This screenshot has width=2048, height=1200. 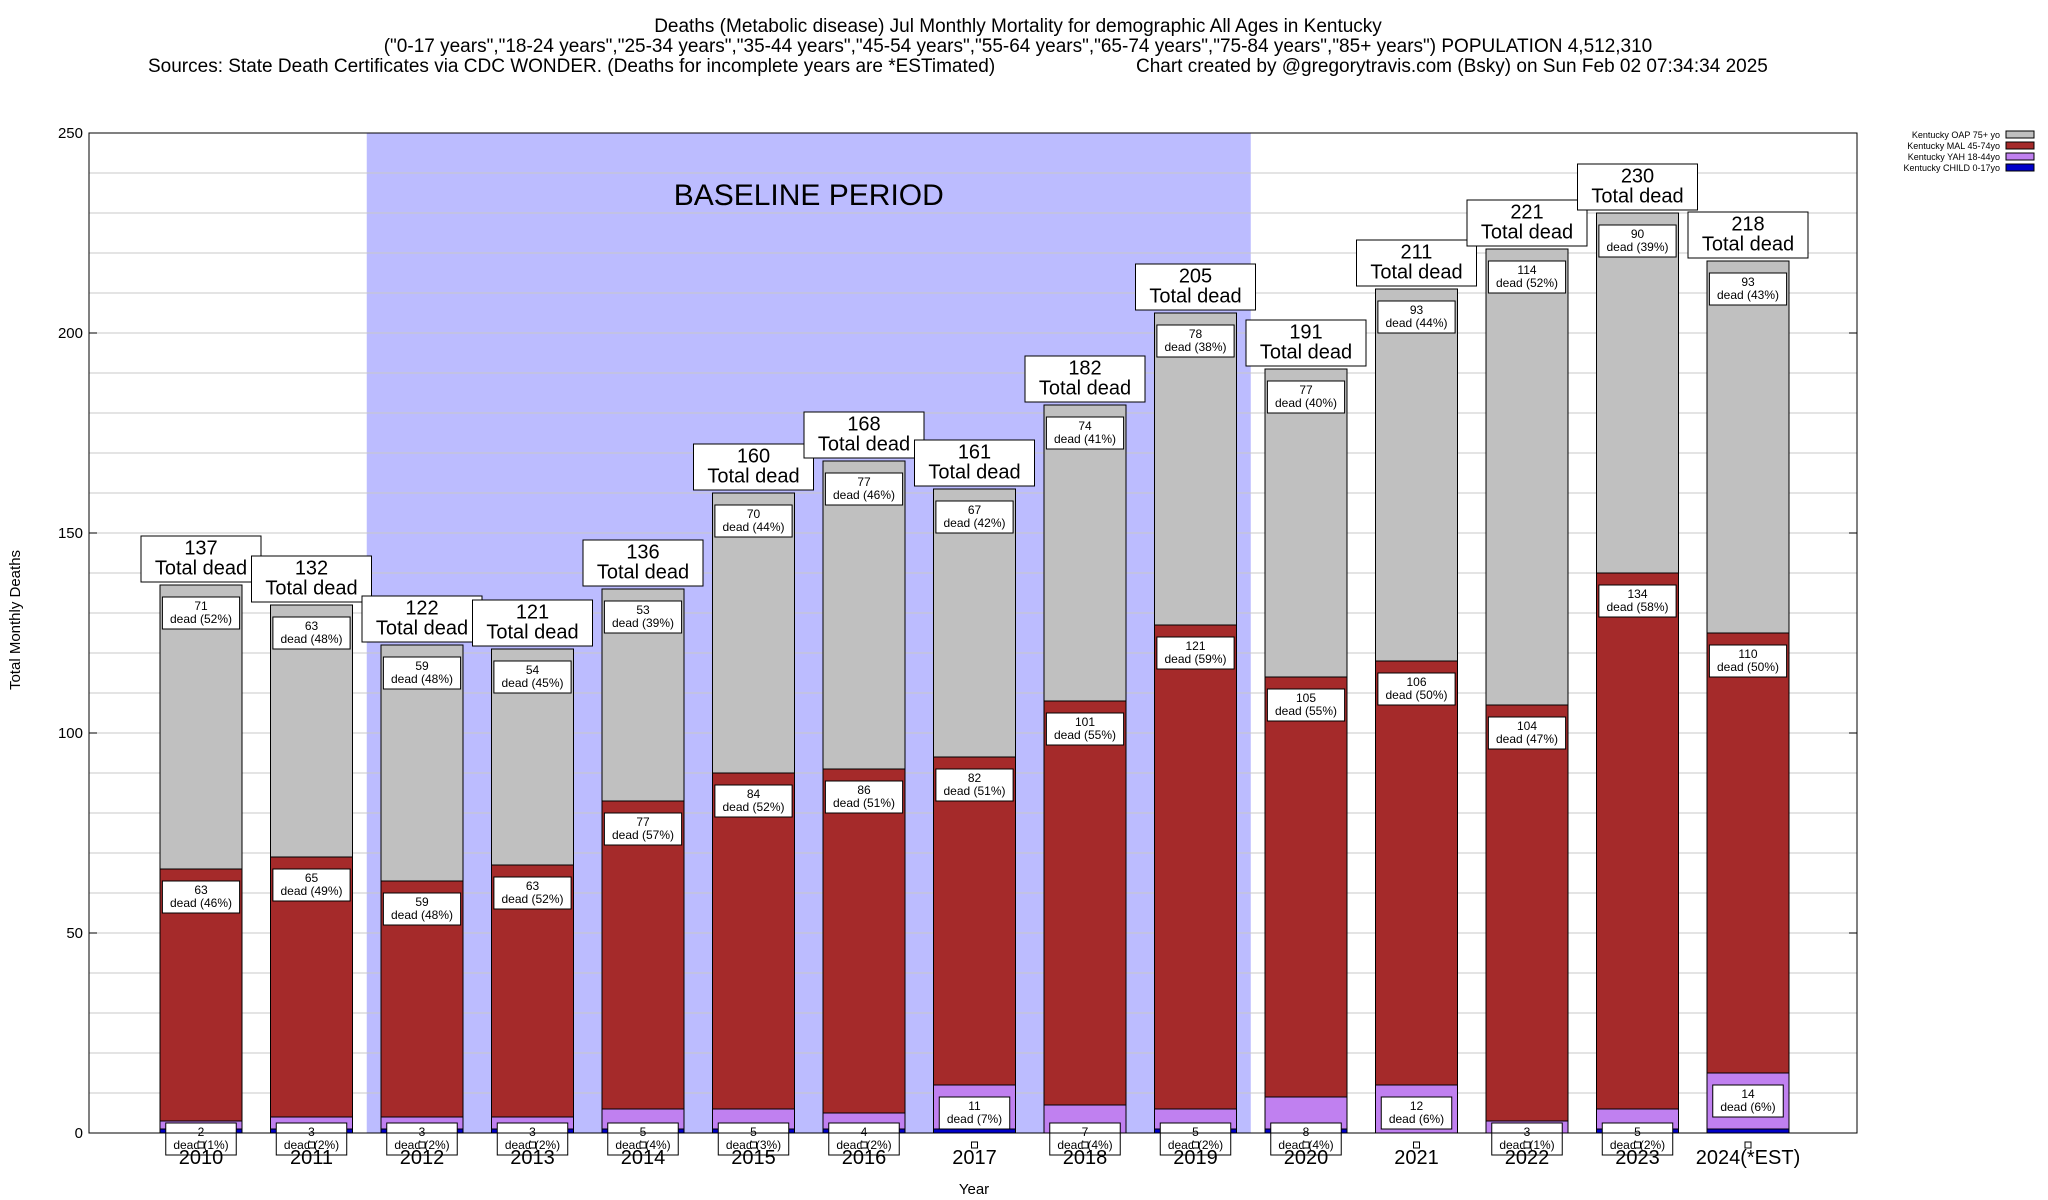 What do you see at coordinates (1085, 722) in the screenshot?
I see `label-text: 101` at bounding box center [1085, 722].